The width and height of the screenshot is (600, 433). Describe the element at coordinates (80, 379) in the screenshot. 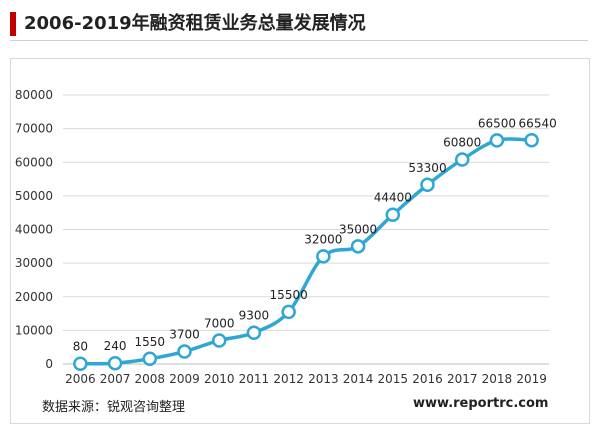

I see `x-tick-label: 2006` at that location.